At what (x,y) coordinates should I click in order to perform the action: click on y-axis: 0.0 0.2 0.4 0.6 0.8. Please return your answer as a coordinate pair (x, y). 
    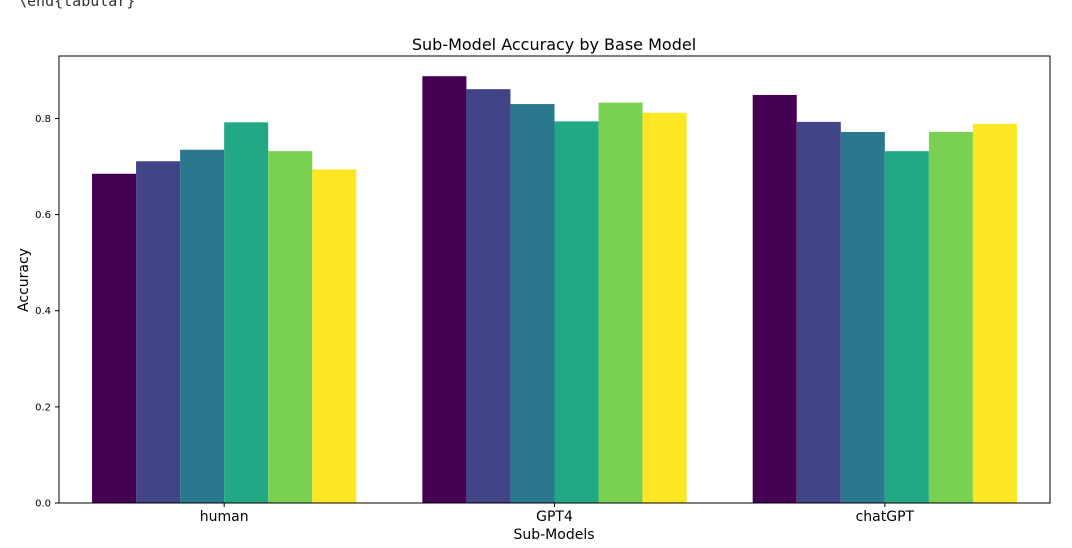
    Looking at the image, I should click on (47, 312).